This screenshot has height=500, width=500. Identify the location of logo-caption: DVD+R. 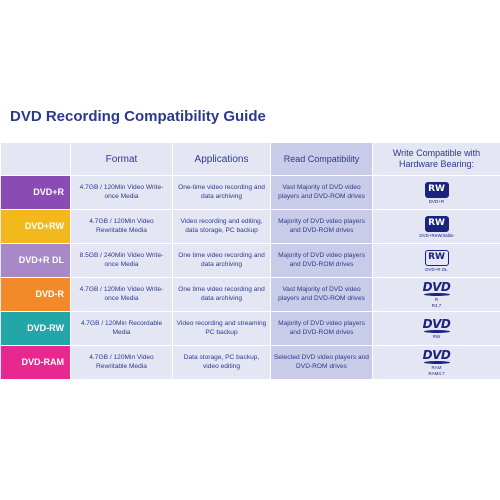
(436, 201).